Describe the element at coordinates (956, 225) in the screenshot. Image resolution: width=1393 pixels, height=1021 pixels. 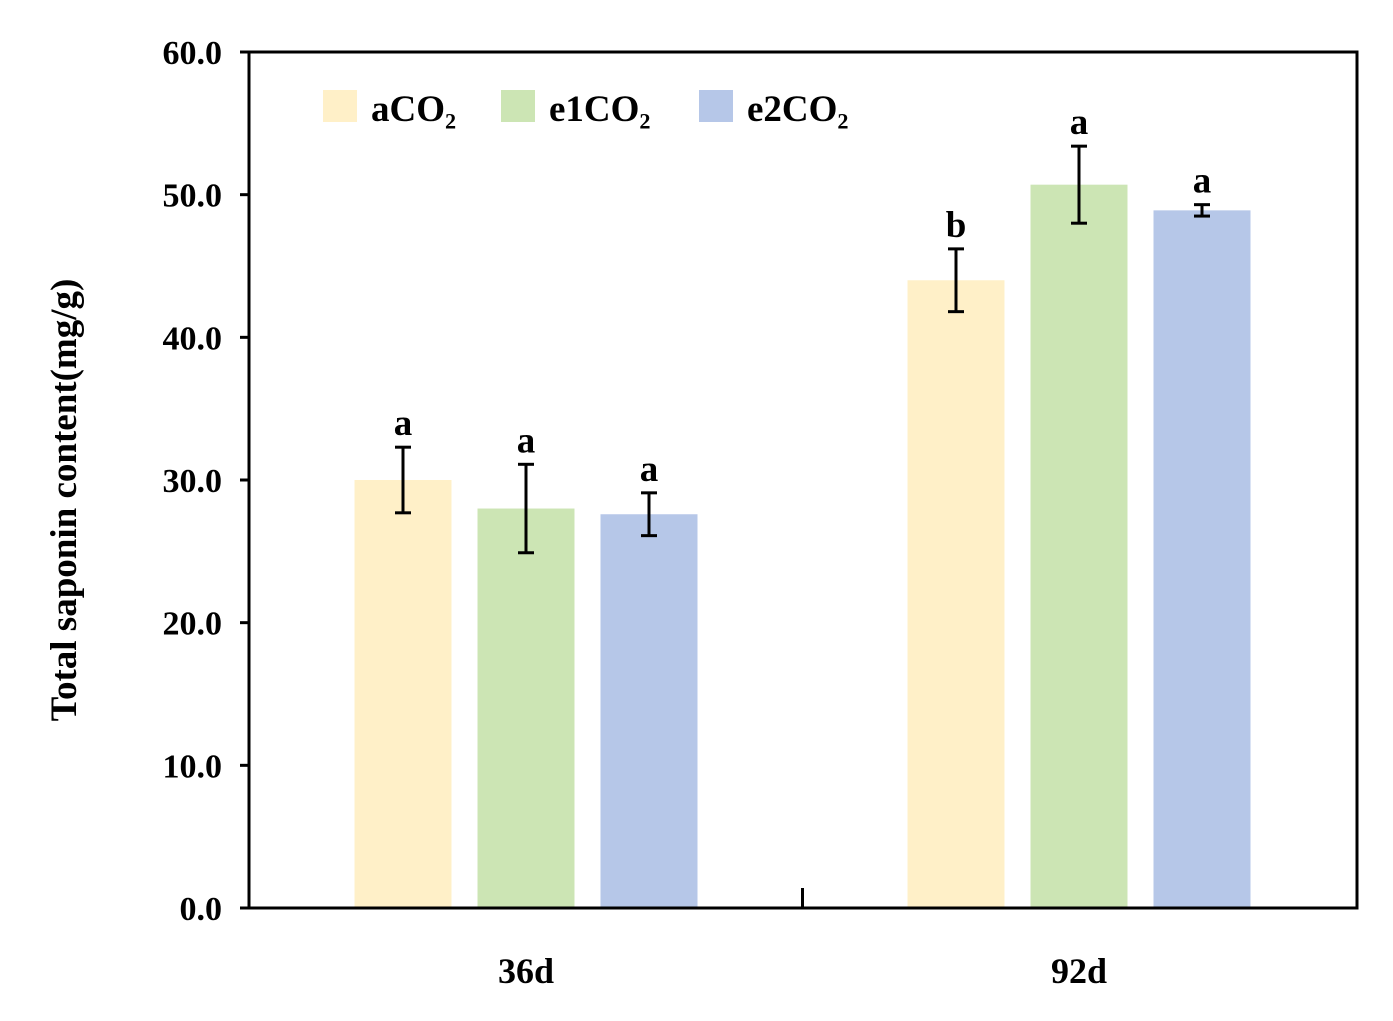
I see `significance-label: b` at that location.